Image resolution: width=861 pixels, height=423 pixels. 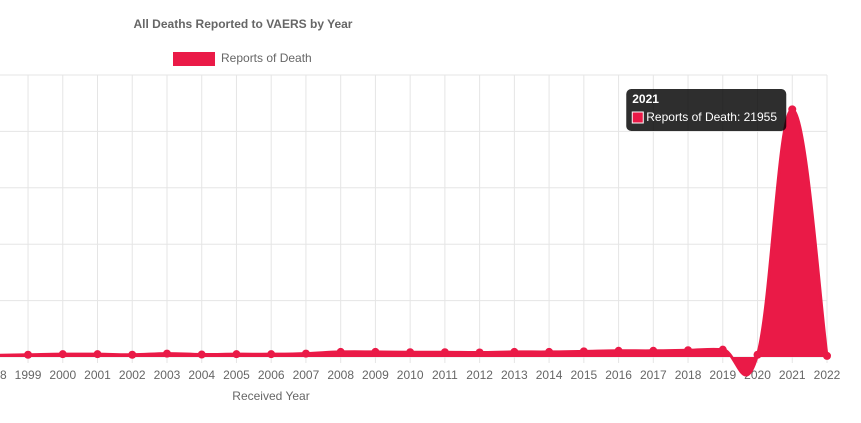 What do you see at coordinates (271, 375) in the screenshot?
I see `x-tick-label: 2006` at bounding box center [271, 375].